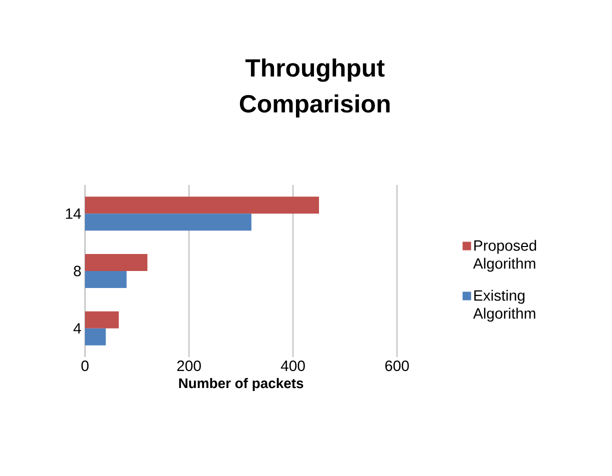 The height and width of the screenshot is (476, 612). I want to click on x-tick-label: 0, so click(85, 366).